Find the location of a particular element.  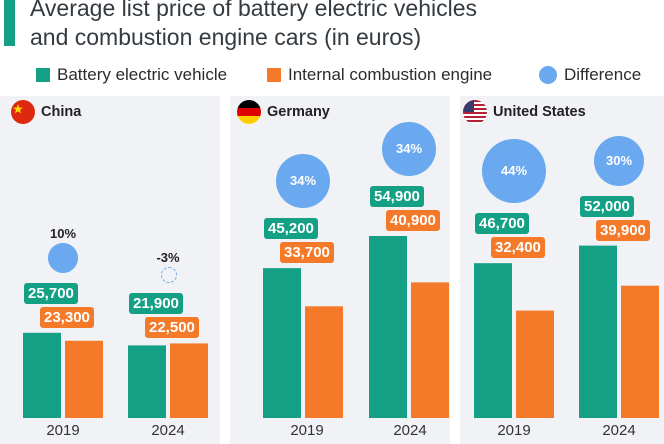

year-label-us-2019: 2019 is located at coordinates (514, 430).